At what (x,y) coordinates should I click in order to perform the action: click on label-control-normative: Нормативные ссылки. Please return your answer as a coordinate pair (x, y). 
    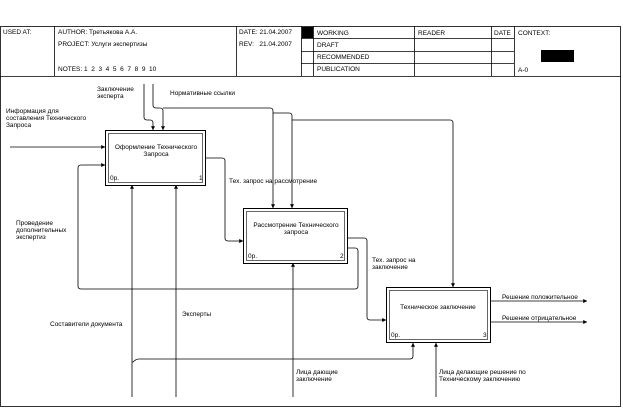
    Looking at the image, I should click on (203, 93).